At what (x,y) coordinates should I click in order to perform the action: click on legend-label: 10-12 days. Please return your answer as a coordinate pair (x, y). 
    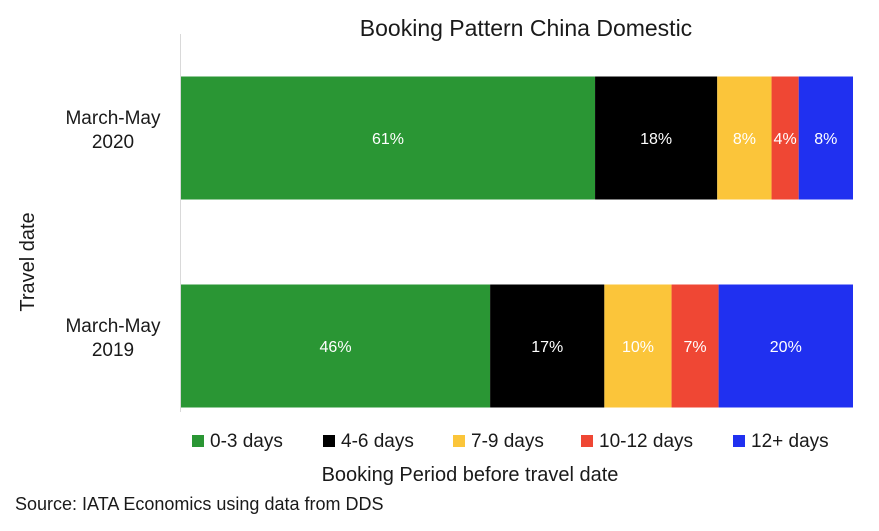
    Looking at the image, I should click on (646, 441).